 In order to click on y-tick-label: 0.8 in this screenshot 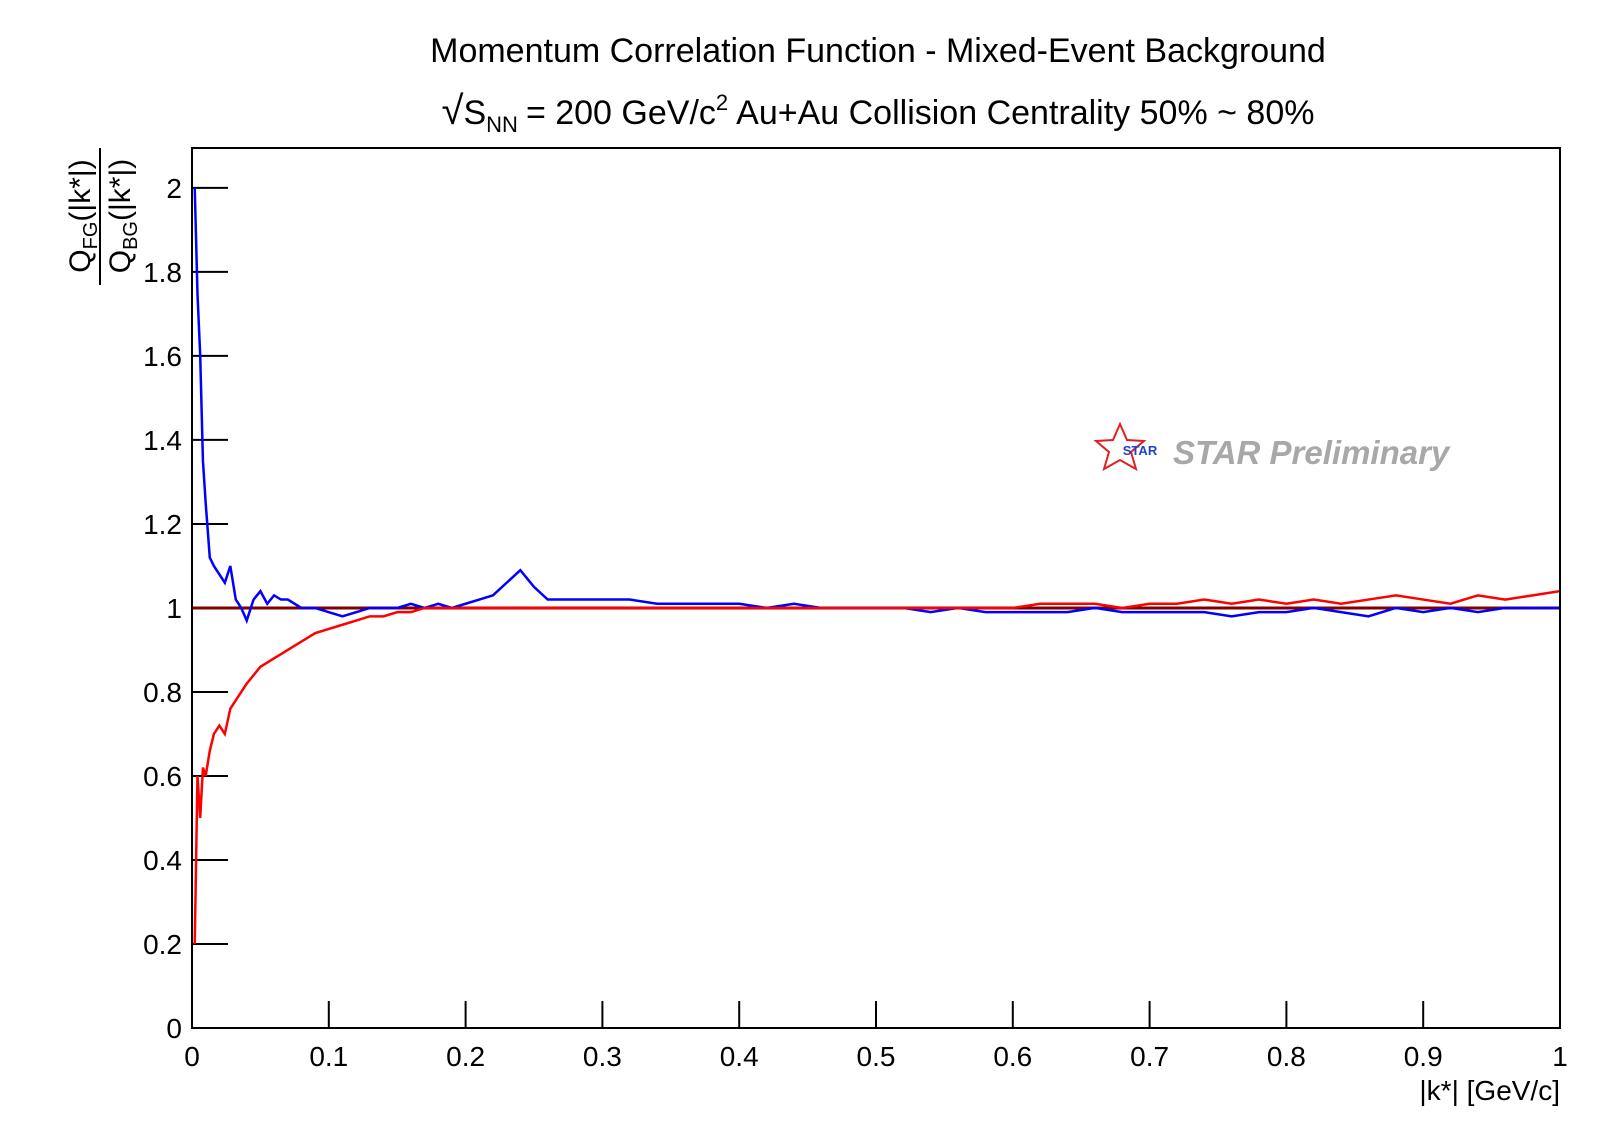, I will do `click(162, 692)`.